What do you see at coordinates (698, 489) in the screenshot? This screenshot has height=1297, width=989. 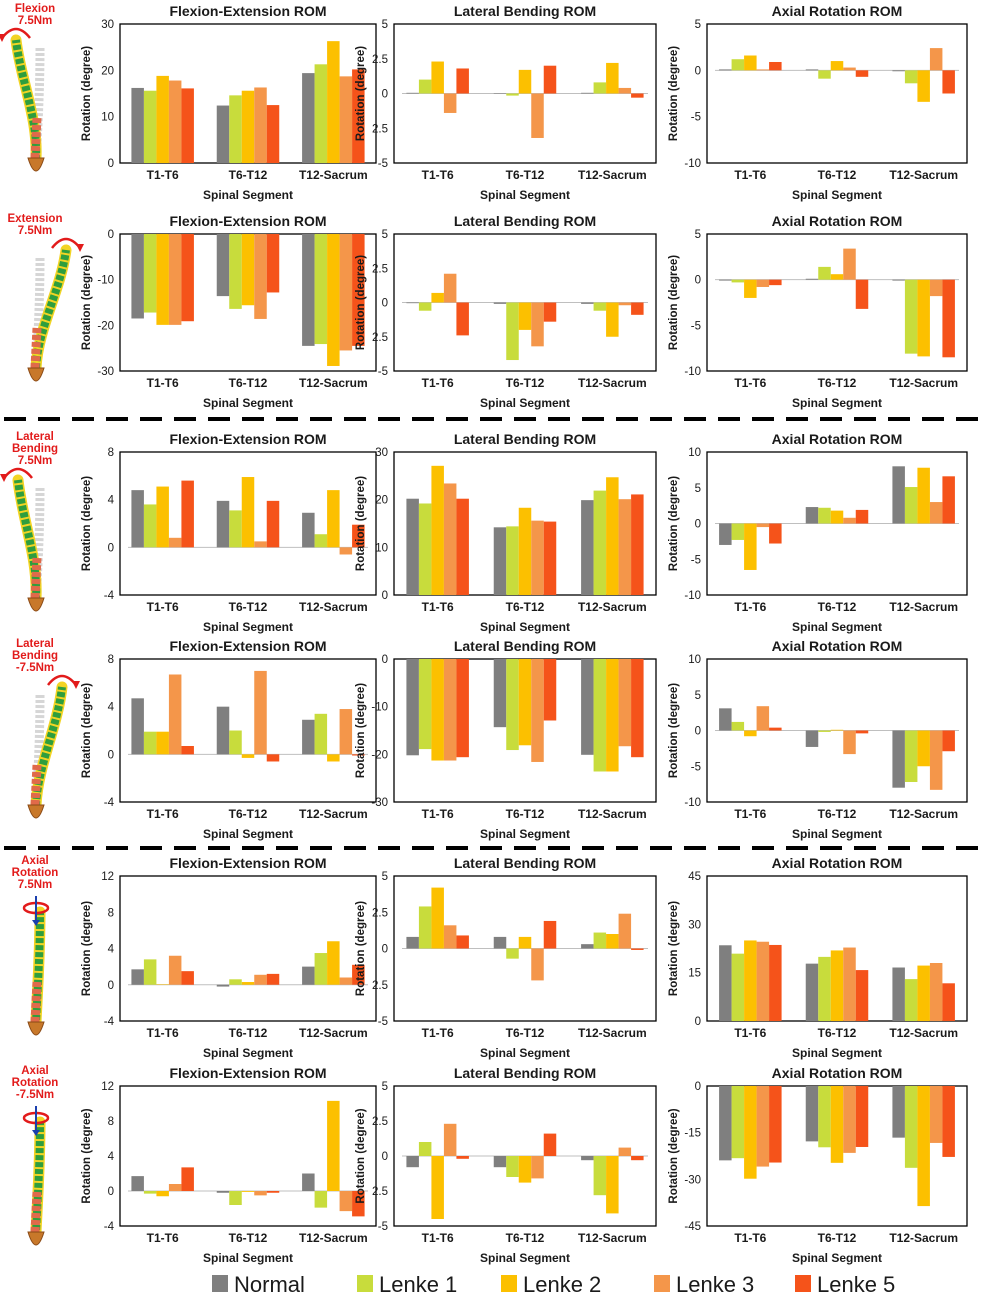 I see `y-tick-label: 5` at bounding box center [698, 489].